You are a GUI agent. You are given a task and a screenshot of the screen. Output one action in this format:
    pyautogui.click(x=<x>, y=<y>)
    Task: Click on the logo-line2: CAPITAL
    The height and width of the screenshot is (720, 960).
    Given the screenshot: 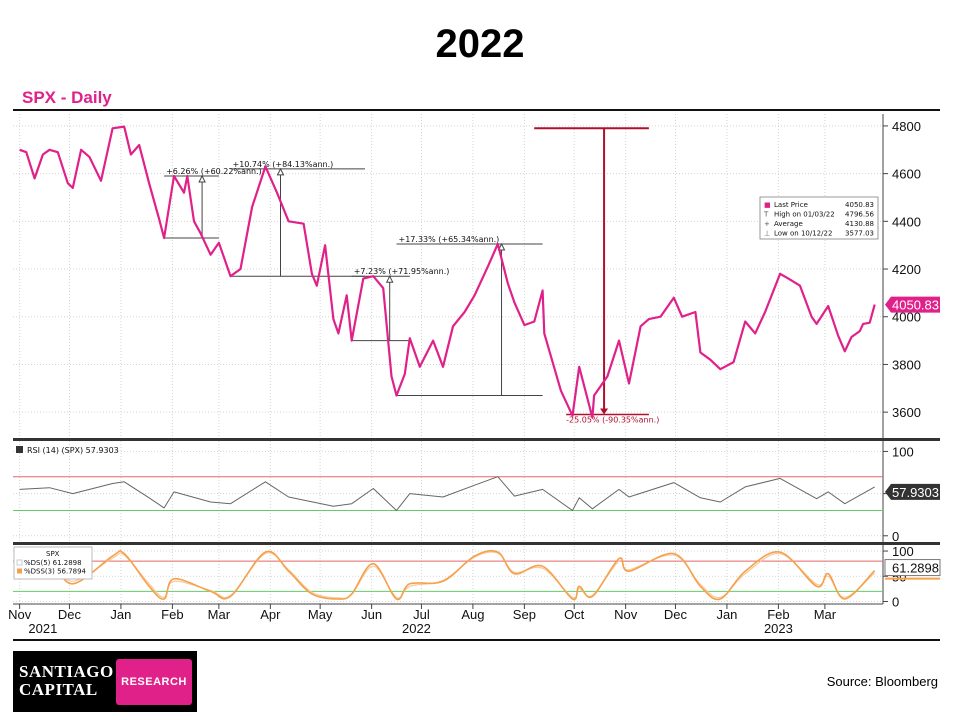 What is the action you would take?
    pyautogui.click(x=58, y=689)
    